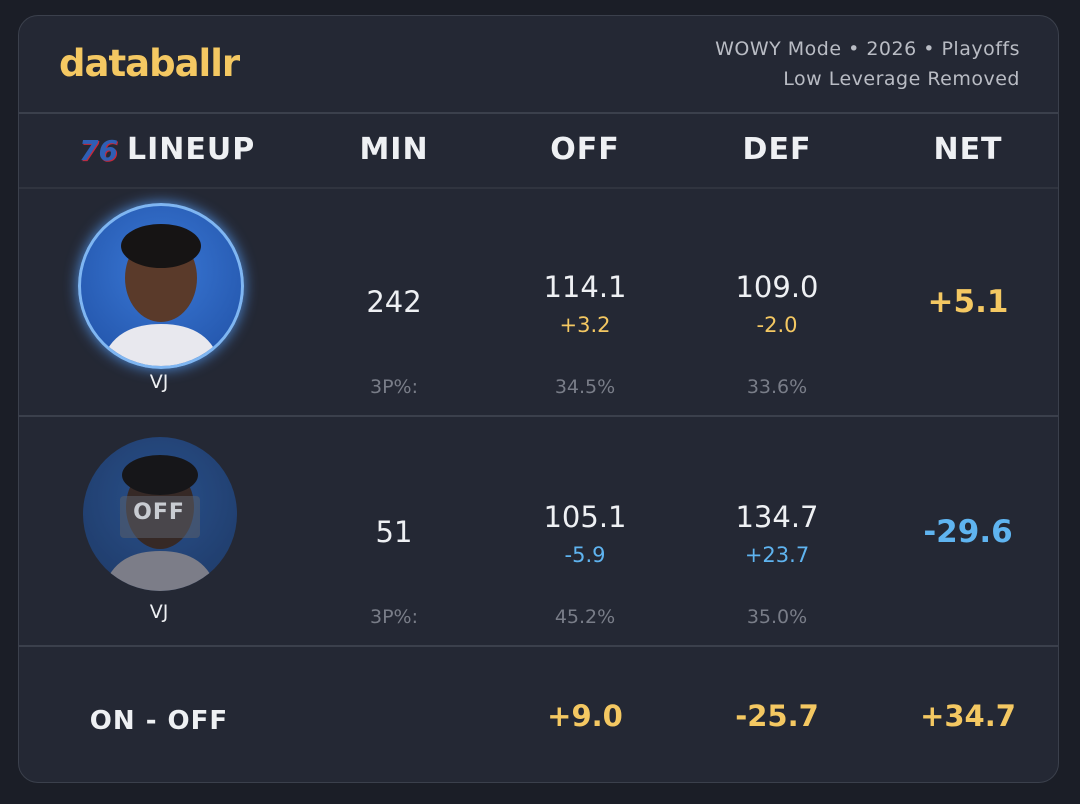 The height and width of the screenshot is (804, 1080). What do you see at coordinates (394, 302) in the screenshot?
I see `min: 242` at bounding box center [394, 302].